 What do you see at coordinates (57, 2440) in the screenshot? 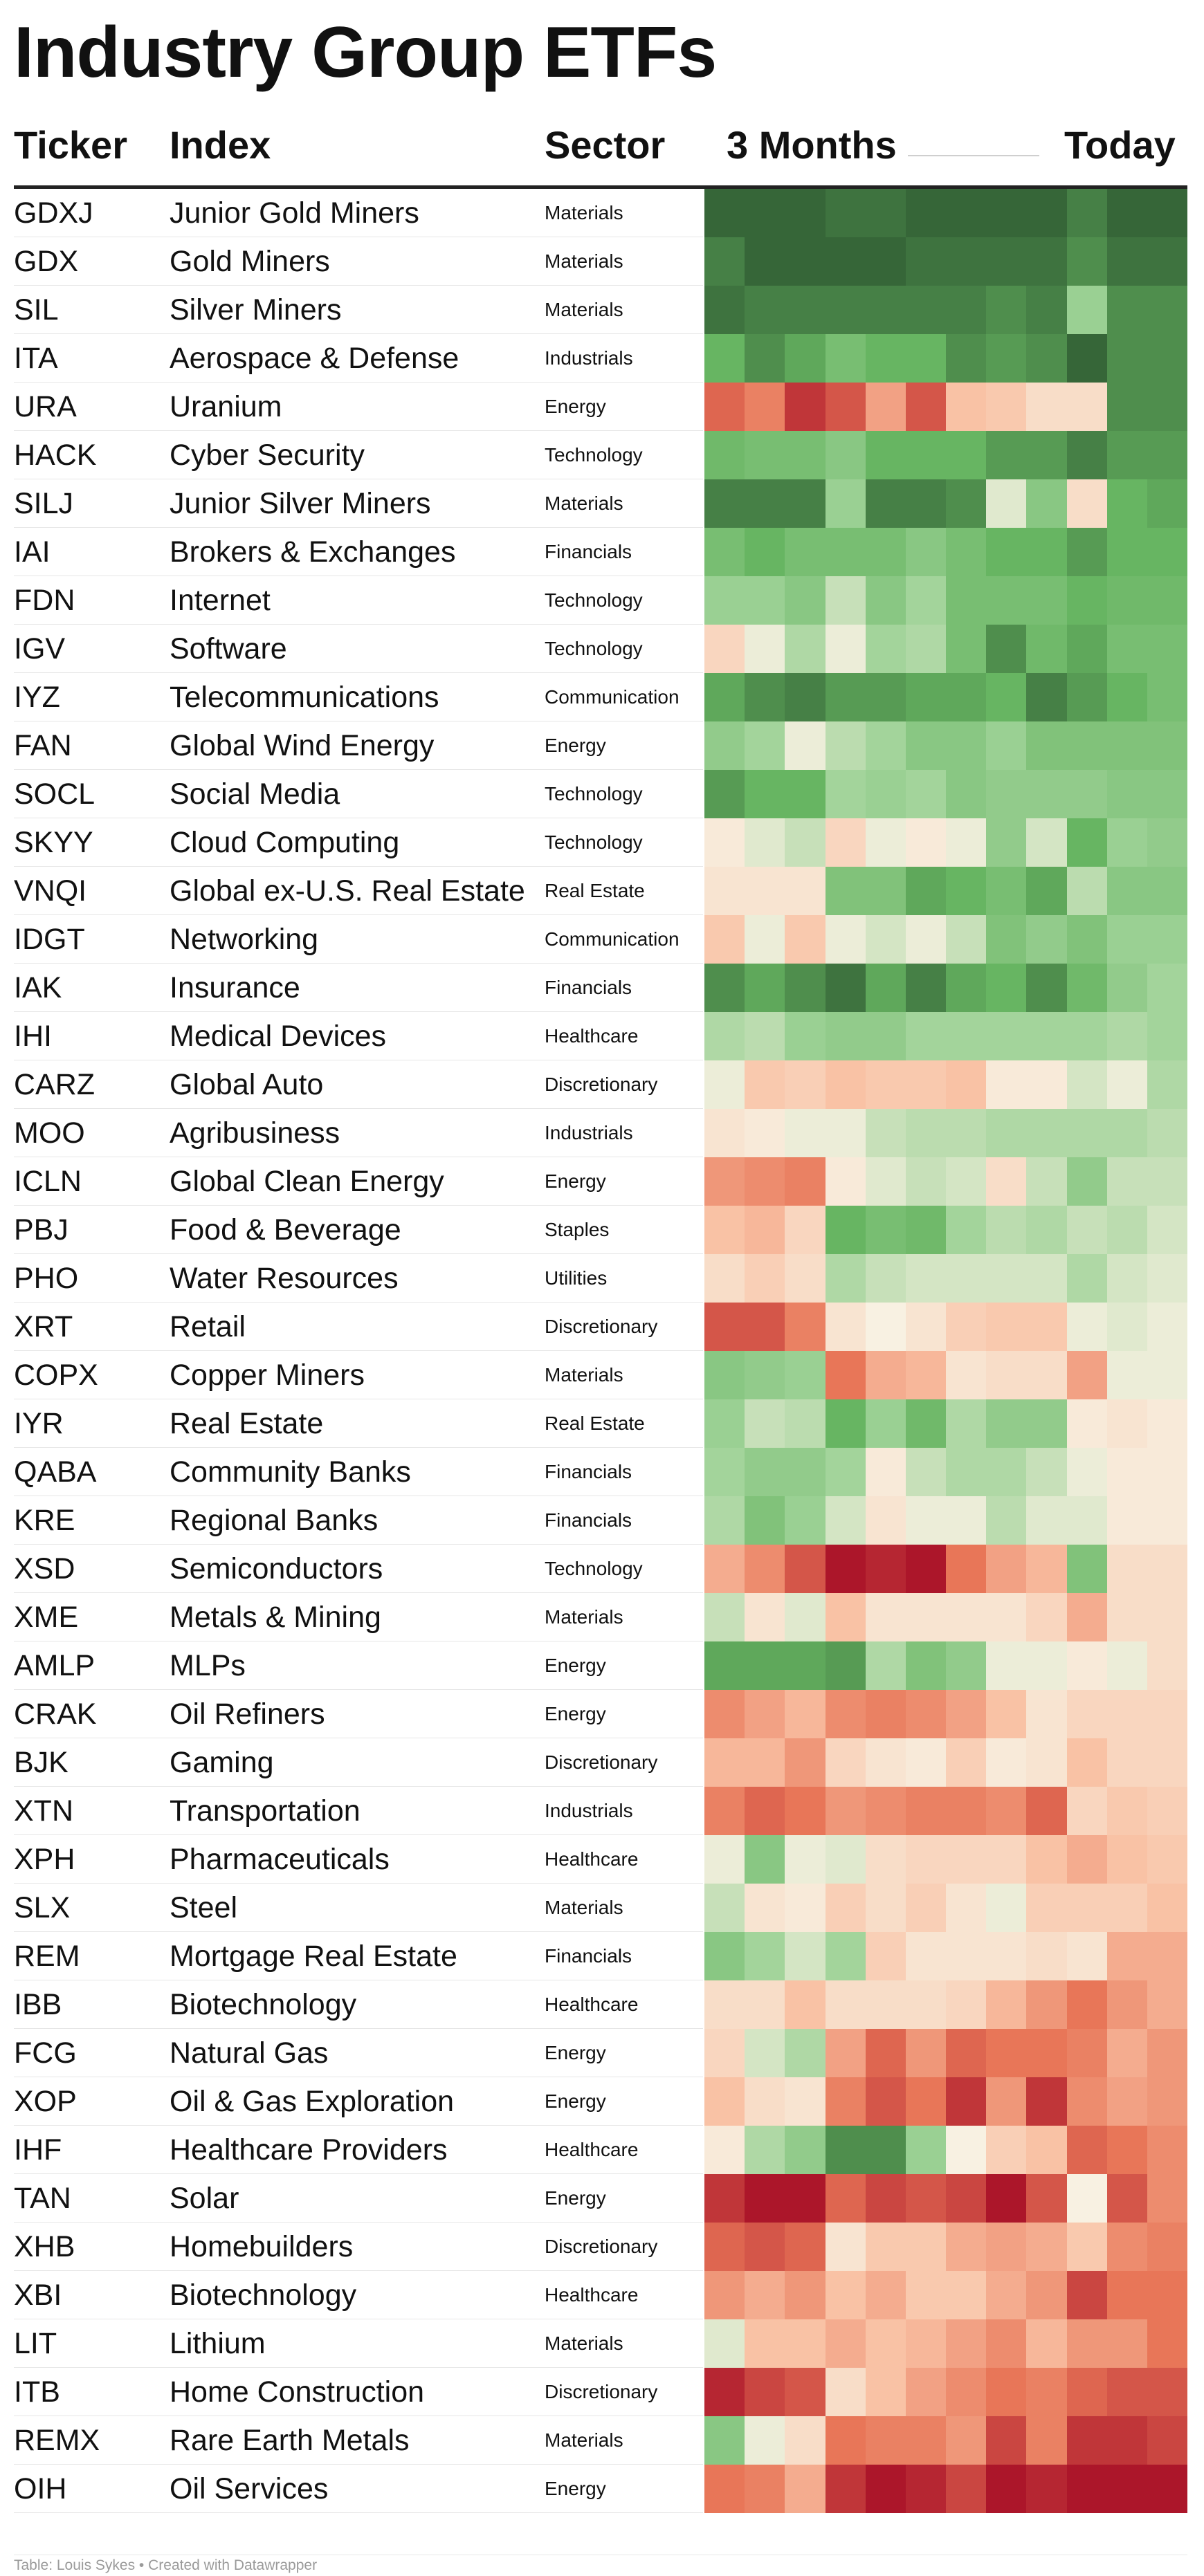
I see `ticker-cell: REMX` at bounding box center [57, 2440].